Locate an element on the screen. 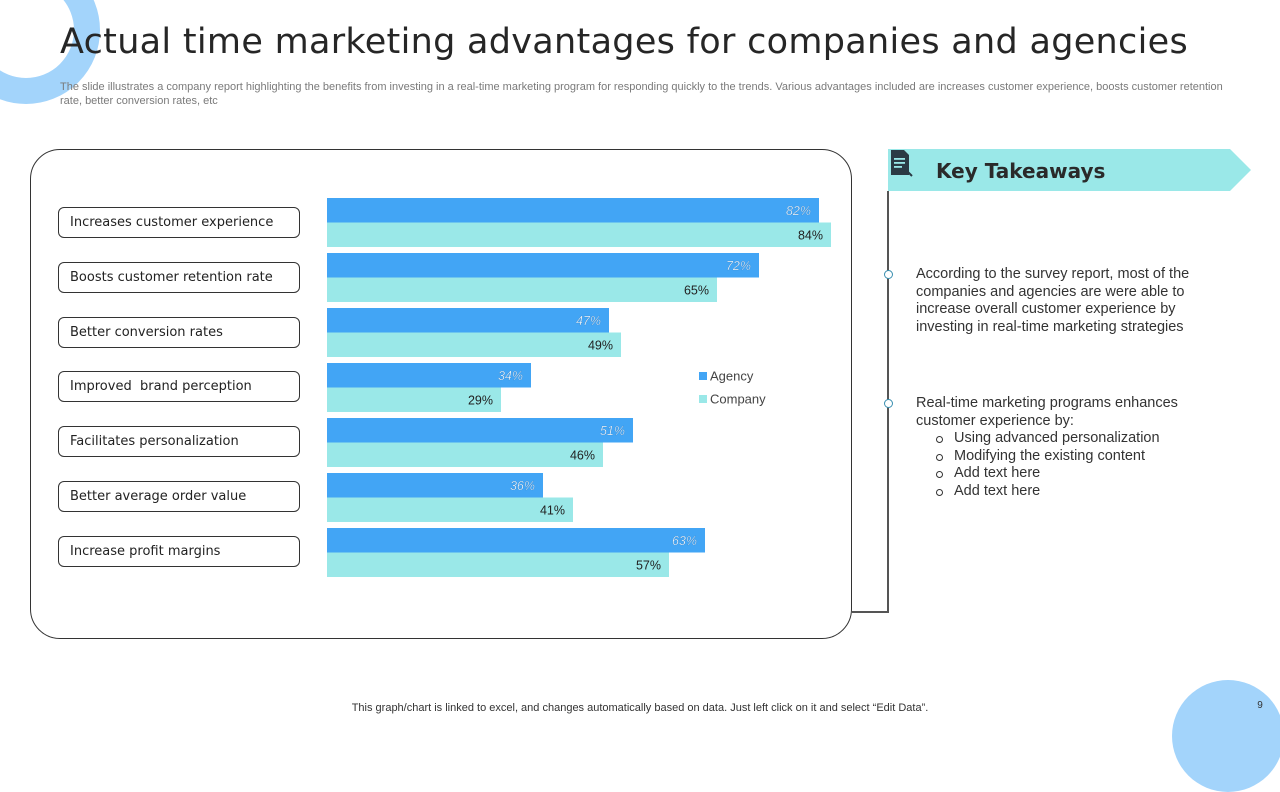  legend-swatch-agency is located at coordinates (703, 376).